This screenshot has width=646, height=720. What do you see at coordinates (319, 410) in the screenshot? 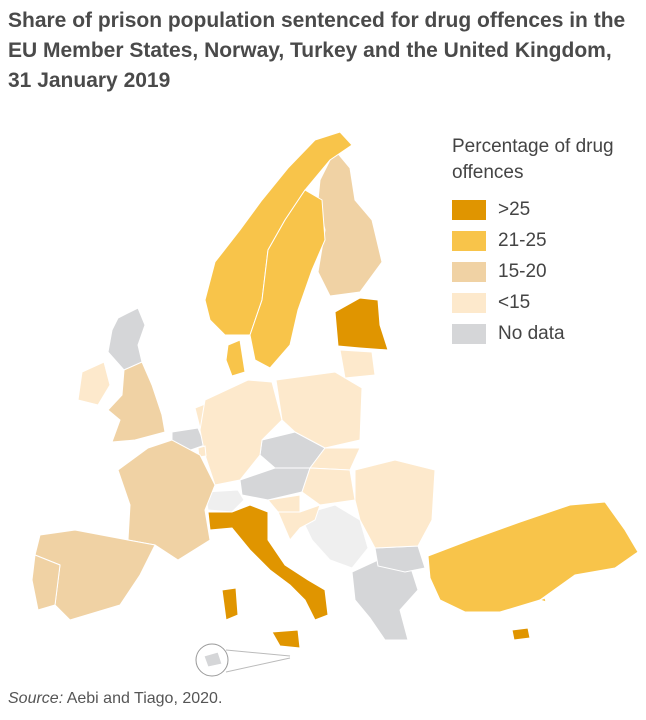
I see `country-poland` at bounding box center [319, 410].